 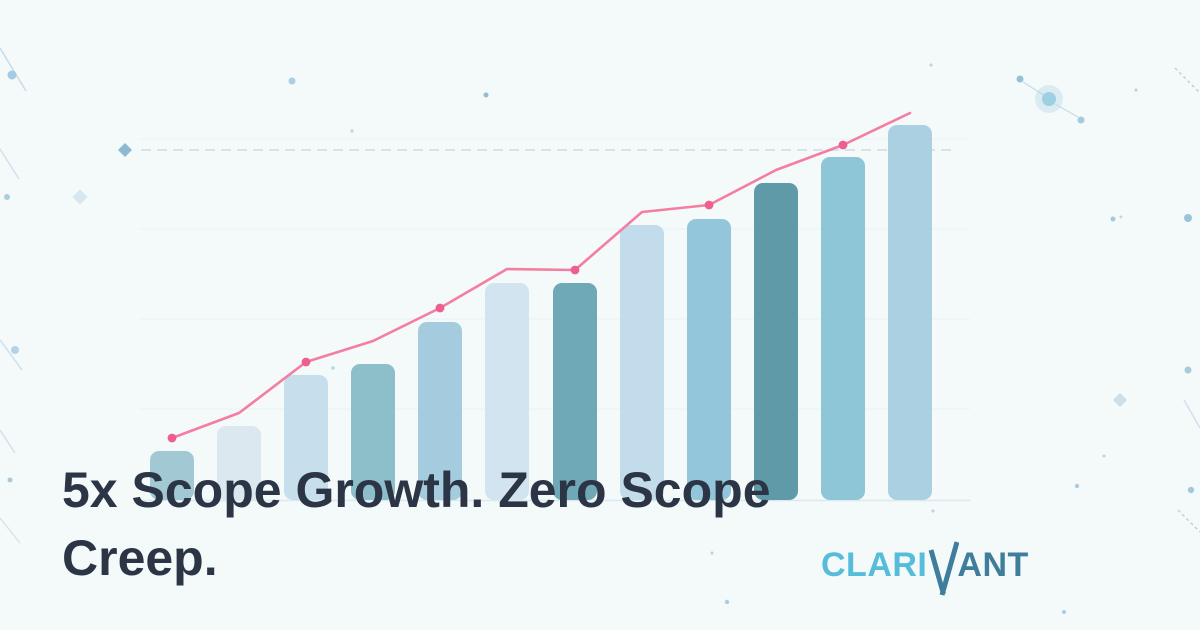 I want to click on title-line-1: 5x Scope Growth. Zero Scope, so click(x=416, y=490).